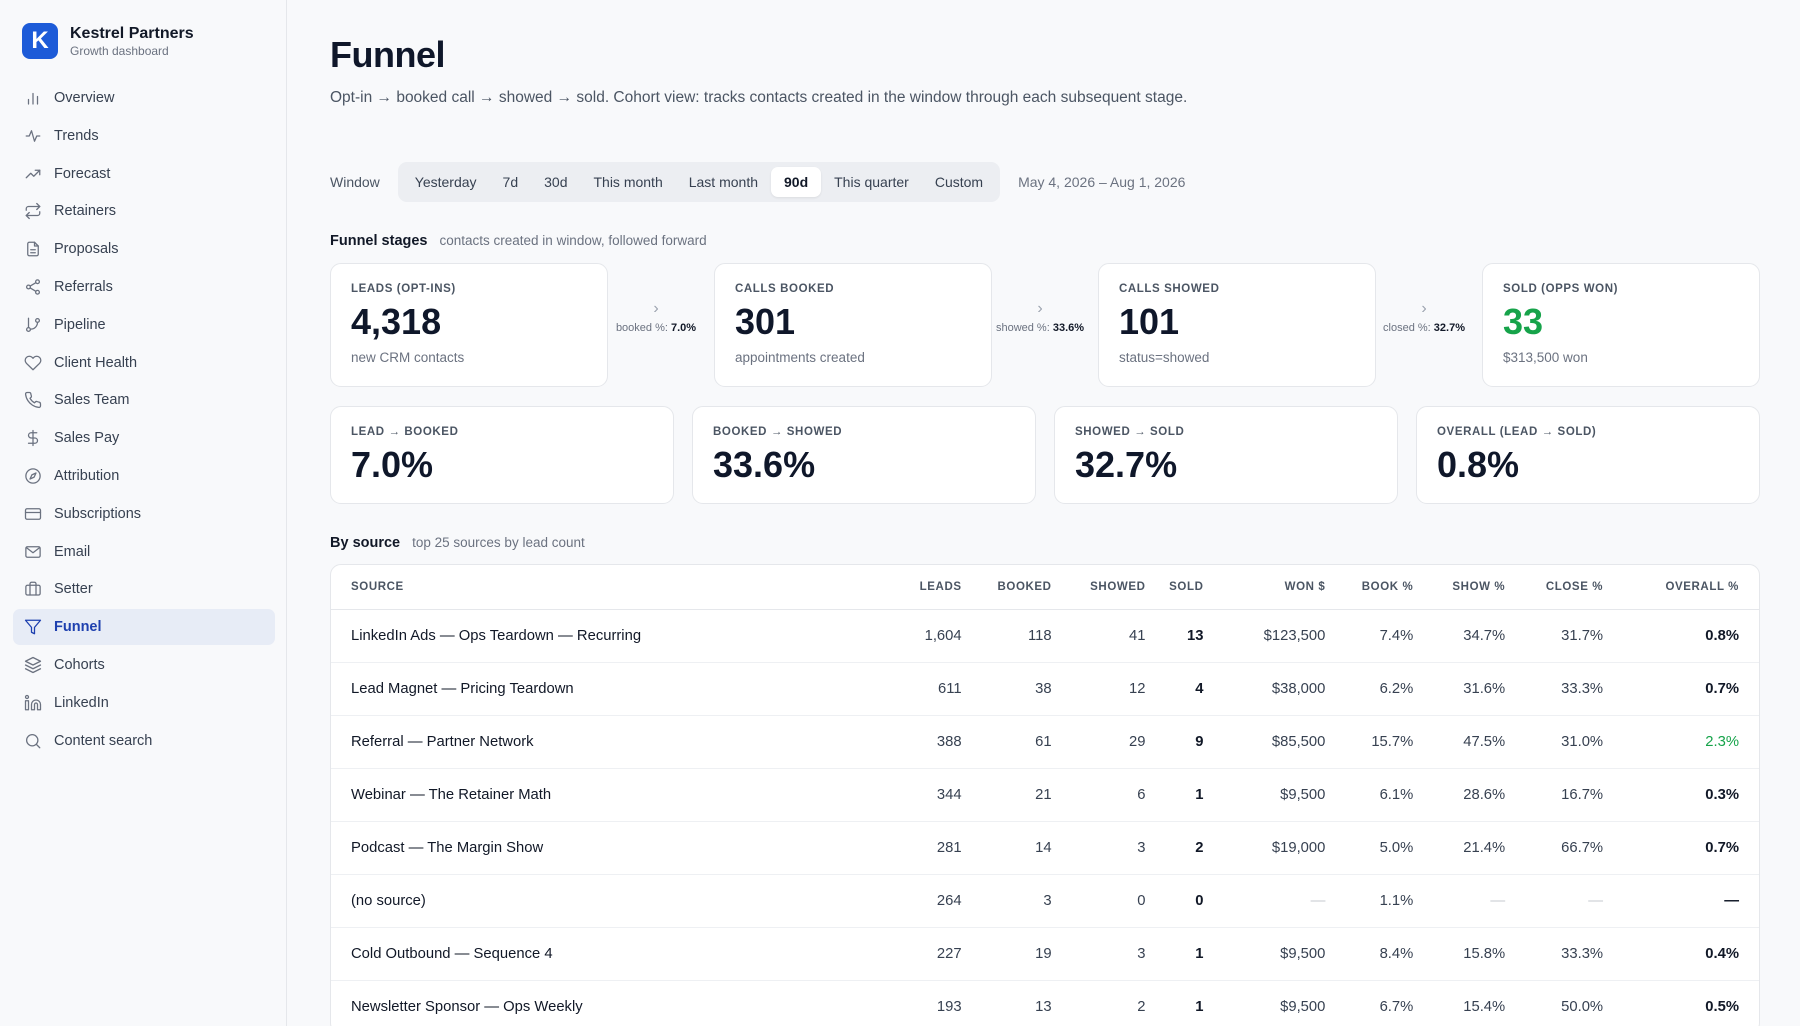  Describe the element at coordinates (144, 665) in the screenshot. I see `sidebar-item-cohorts: Cohorts` at that location.